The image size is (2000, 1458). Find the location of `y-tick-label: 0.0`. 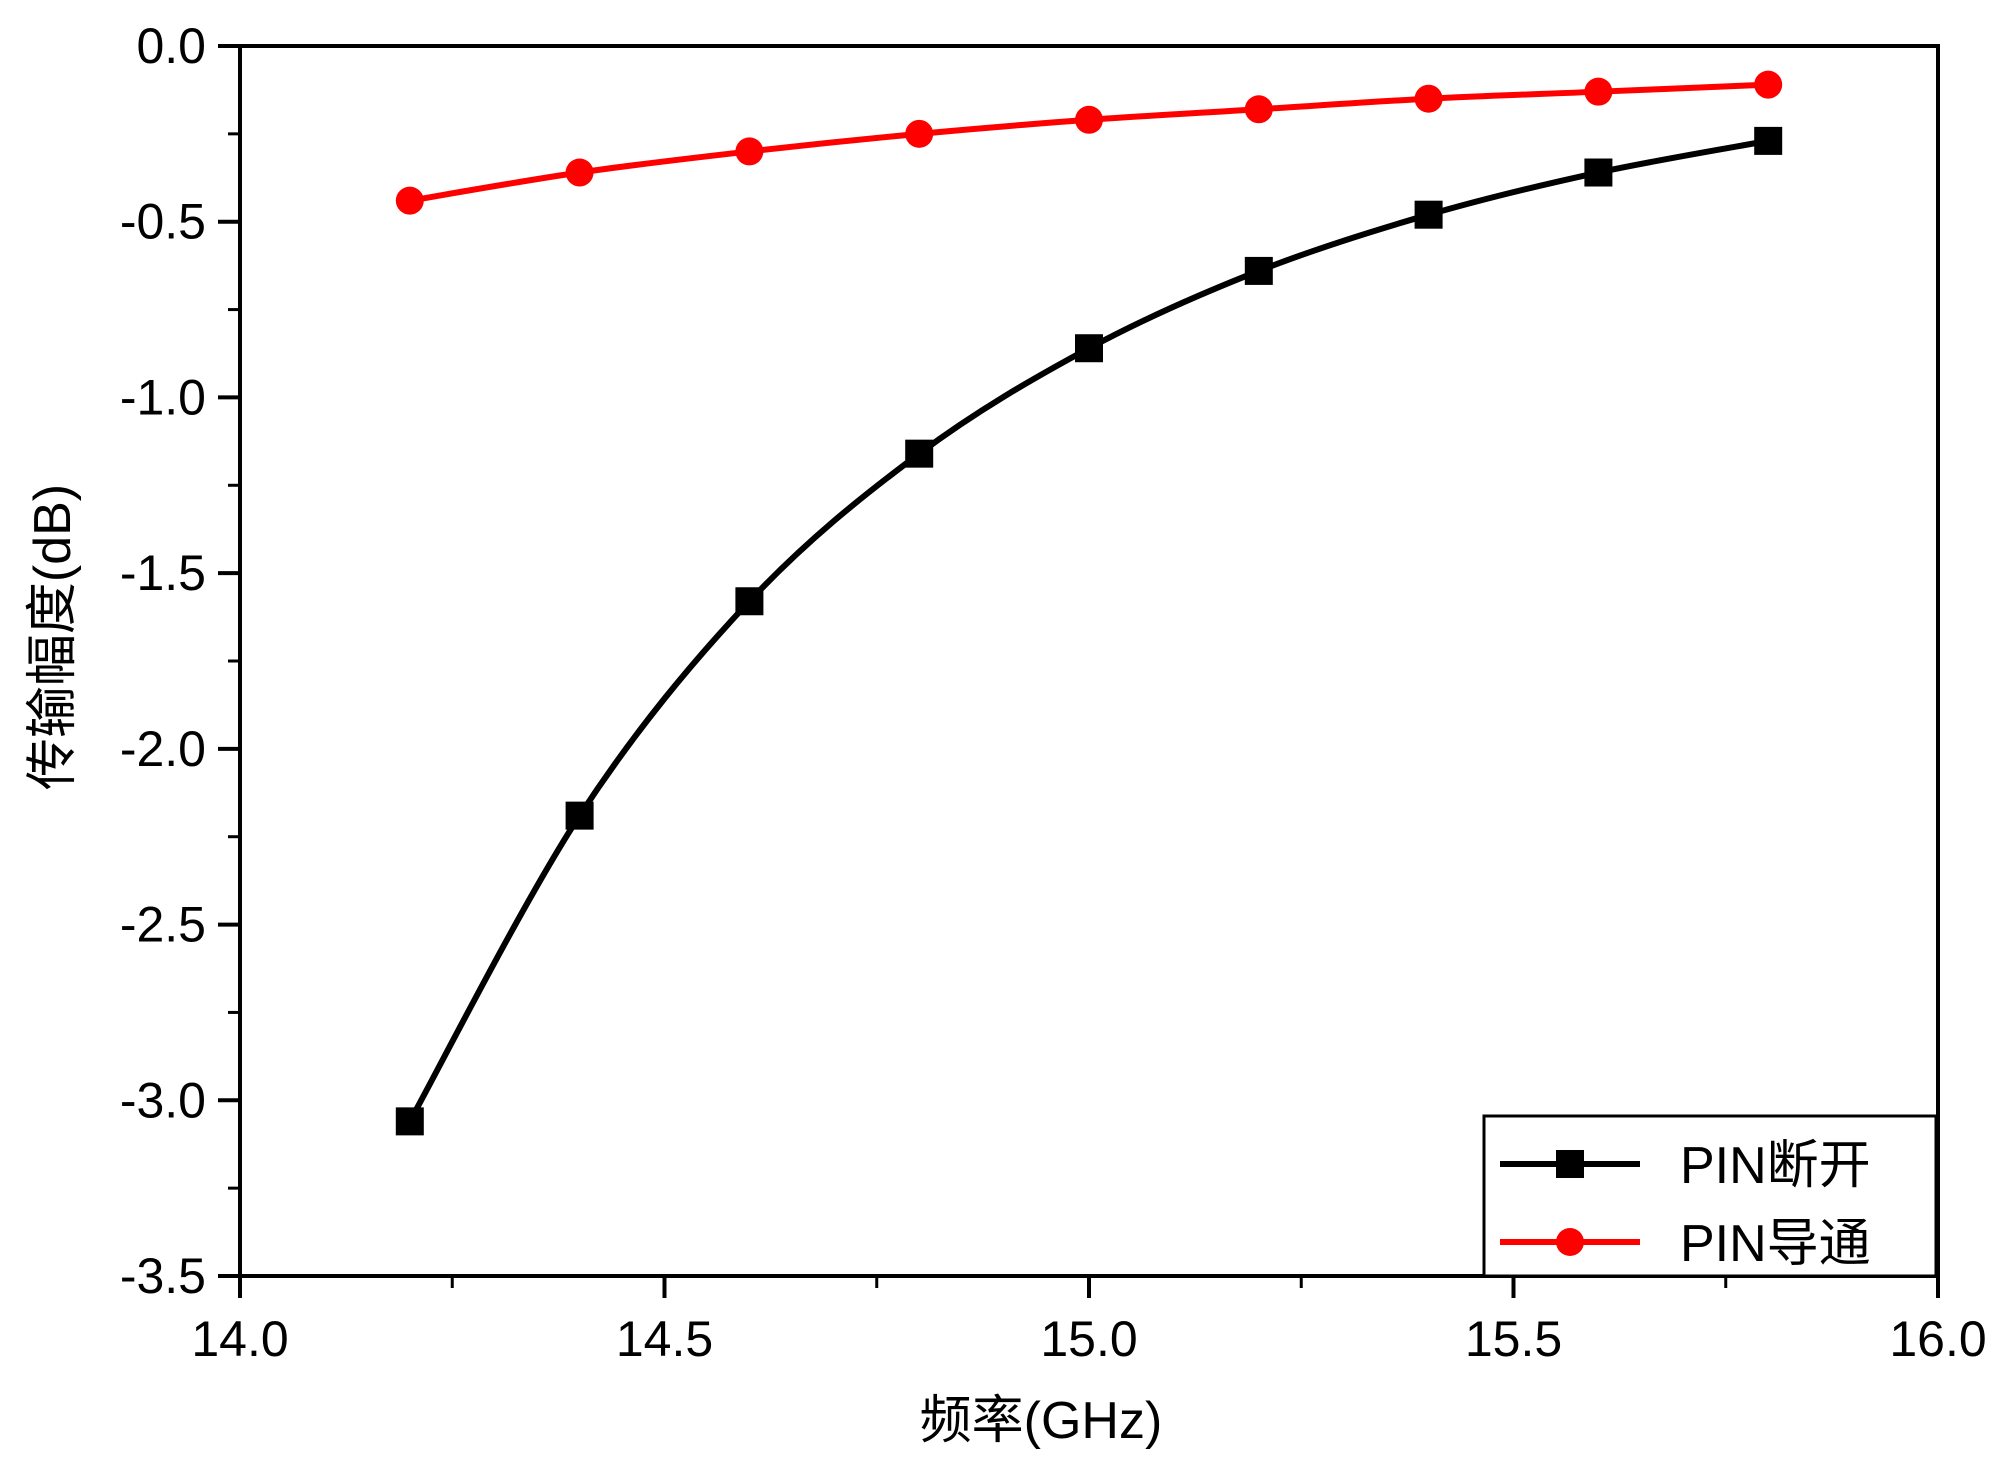

y-tick-label: 0.0 is located at coordinates (171, 46).